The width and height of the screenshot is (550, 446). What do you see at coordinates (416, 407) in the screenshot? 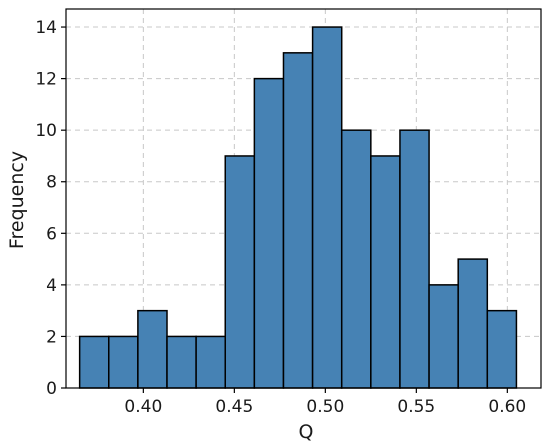
I see `x-tick-label: 0.55` at bounding box center [416, 407].